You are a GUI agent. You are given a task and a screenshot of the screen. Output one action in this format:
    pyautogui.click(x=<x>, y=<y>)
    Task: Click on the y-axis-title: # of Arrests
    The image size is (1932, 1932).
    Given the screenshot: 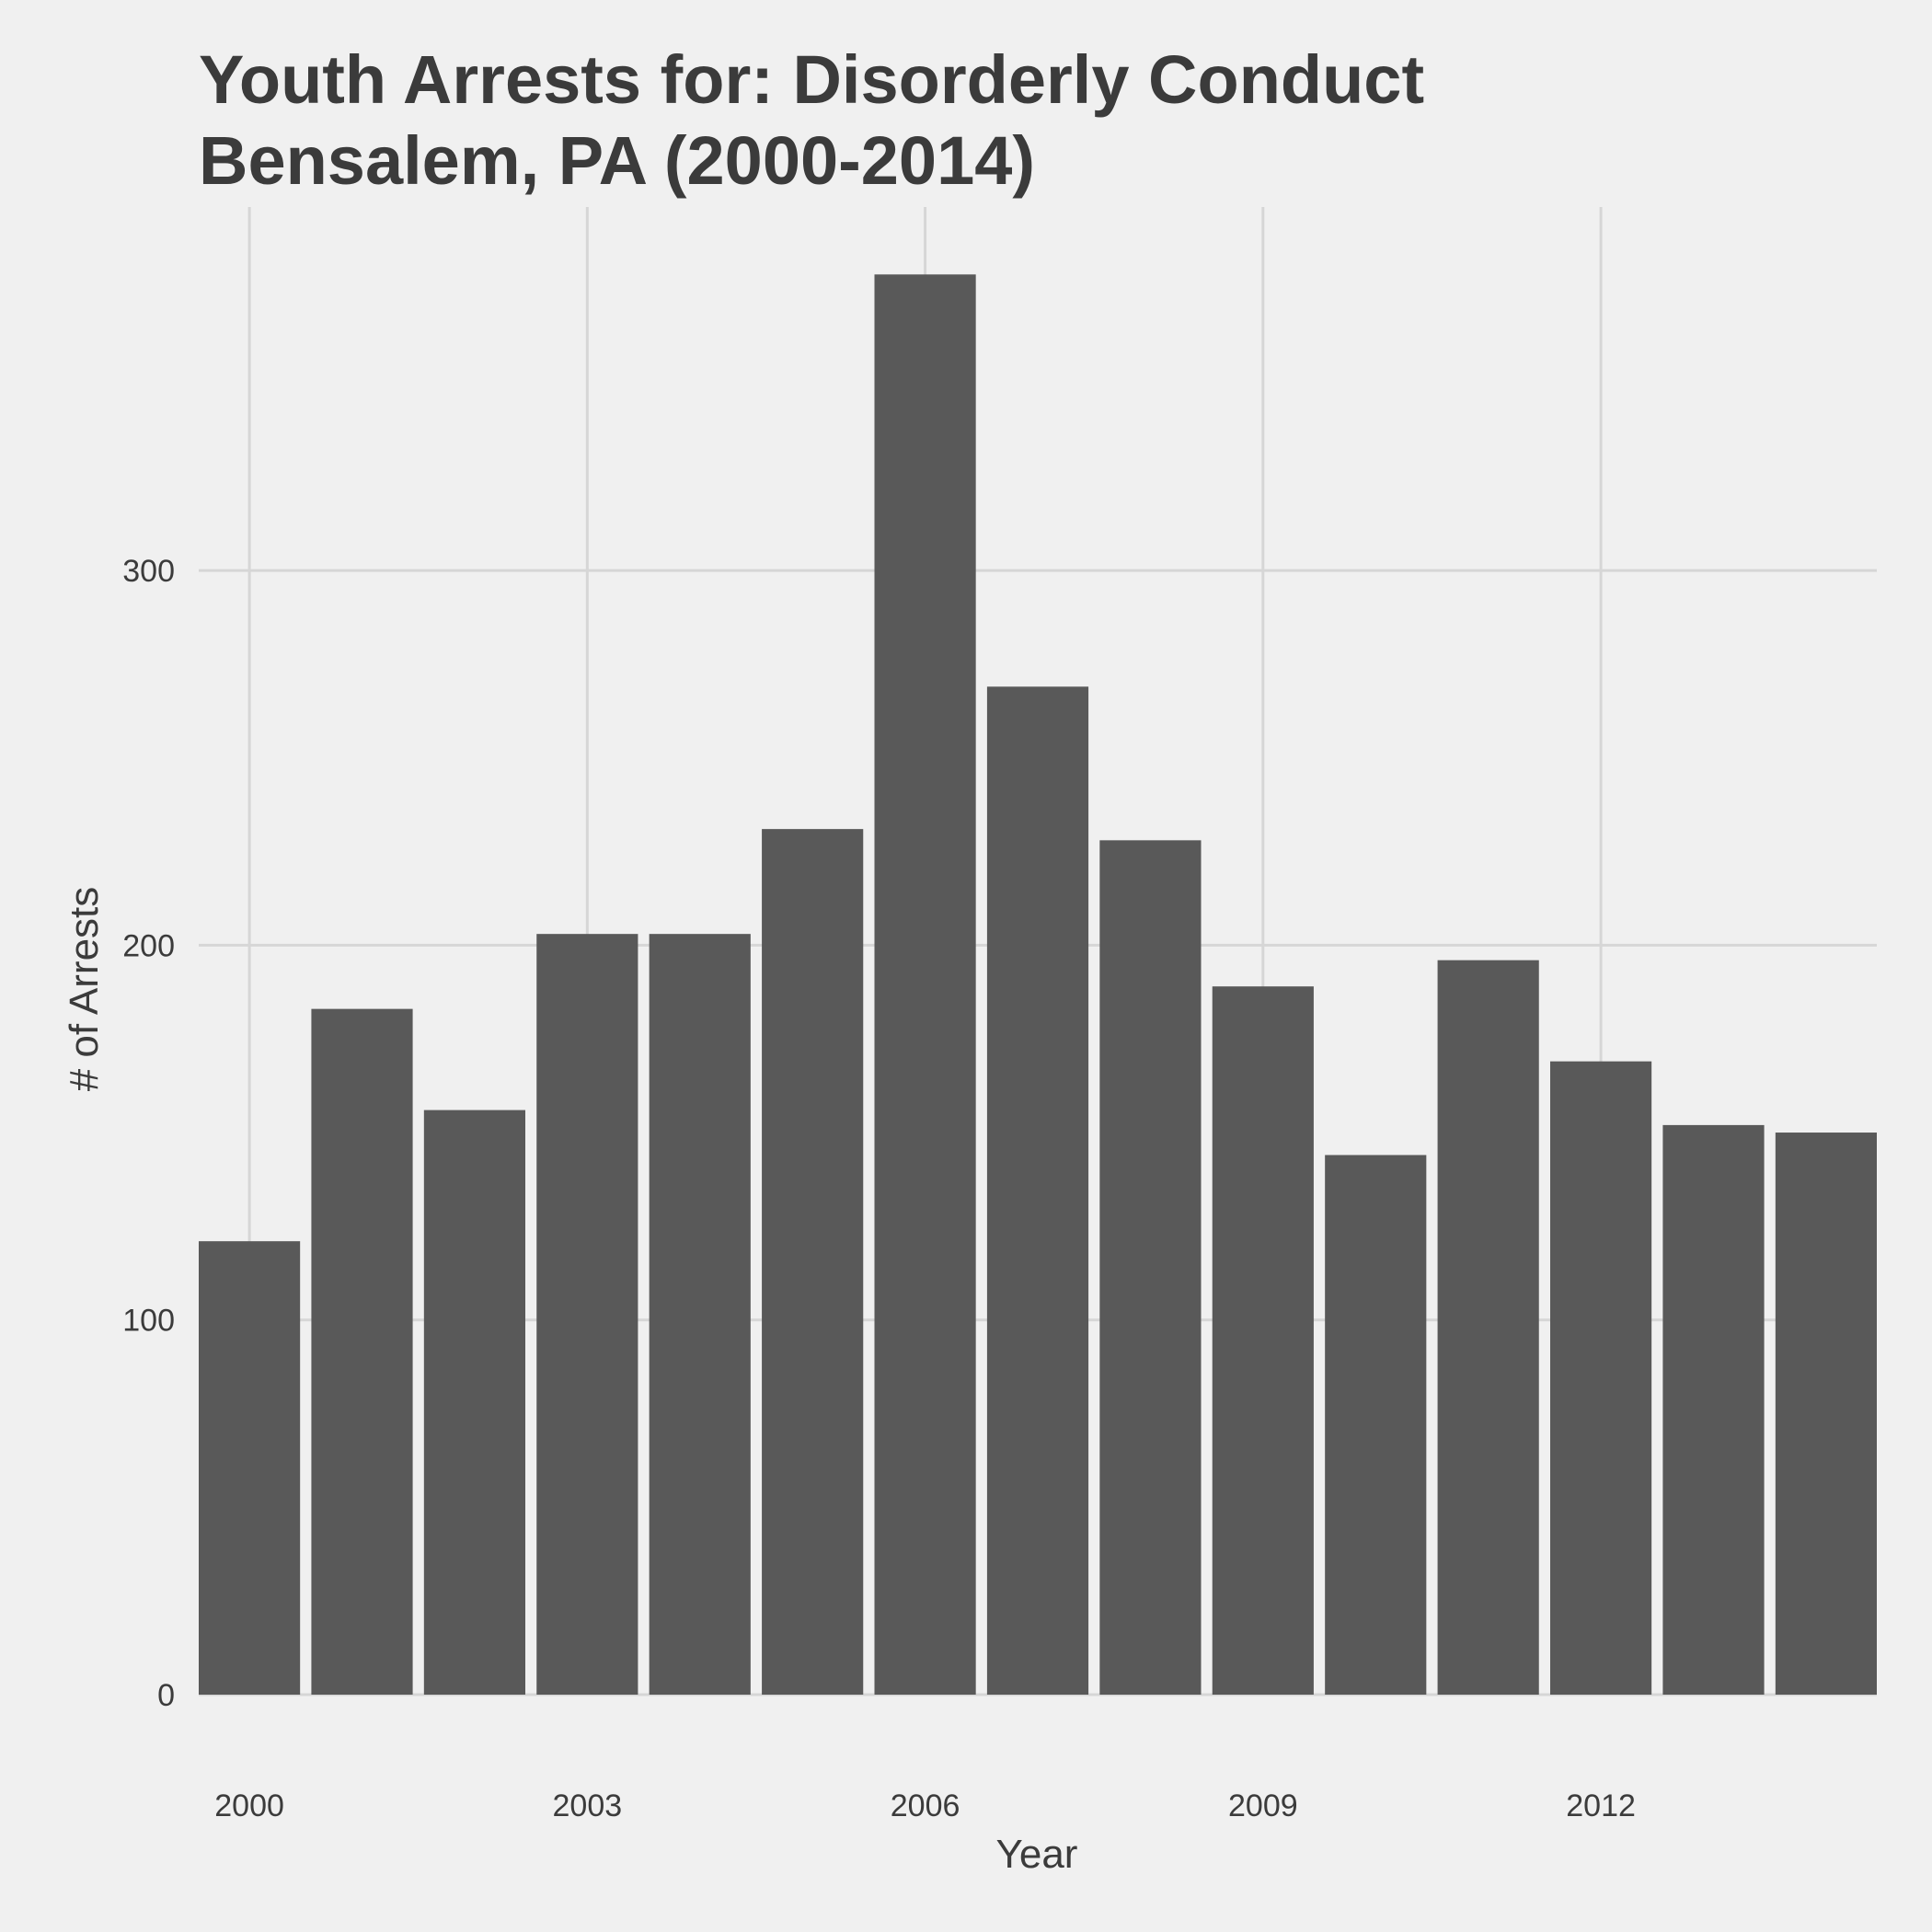 What is the action you would take?
    pyautogui.click(x=84, y=989)
    